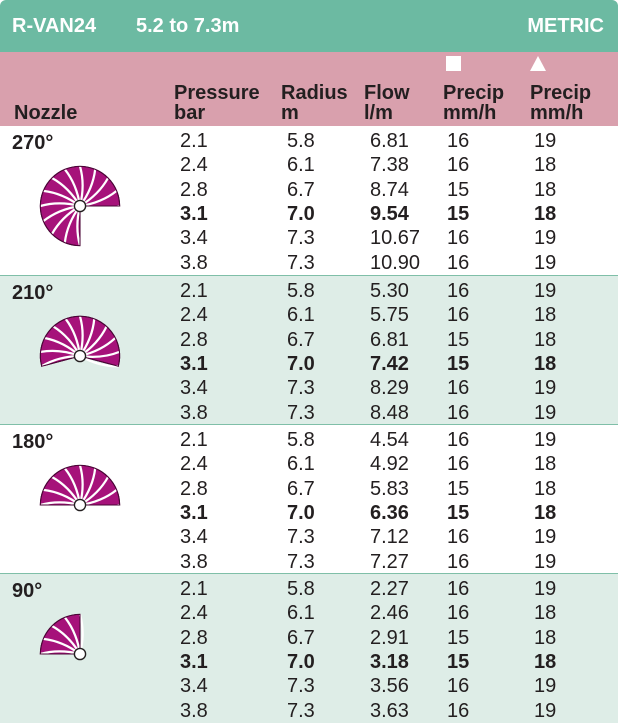 The image size is (622, 725). What do you see at coordinates (33, 143) in the screenshot?
I see `nozzle-angle: 270°` at bounding box center [33, 143].